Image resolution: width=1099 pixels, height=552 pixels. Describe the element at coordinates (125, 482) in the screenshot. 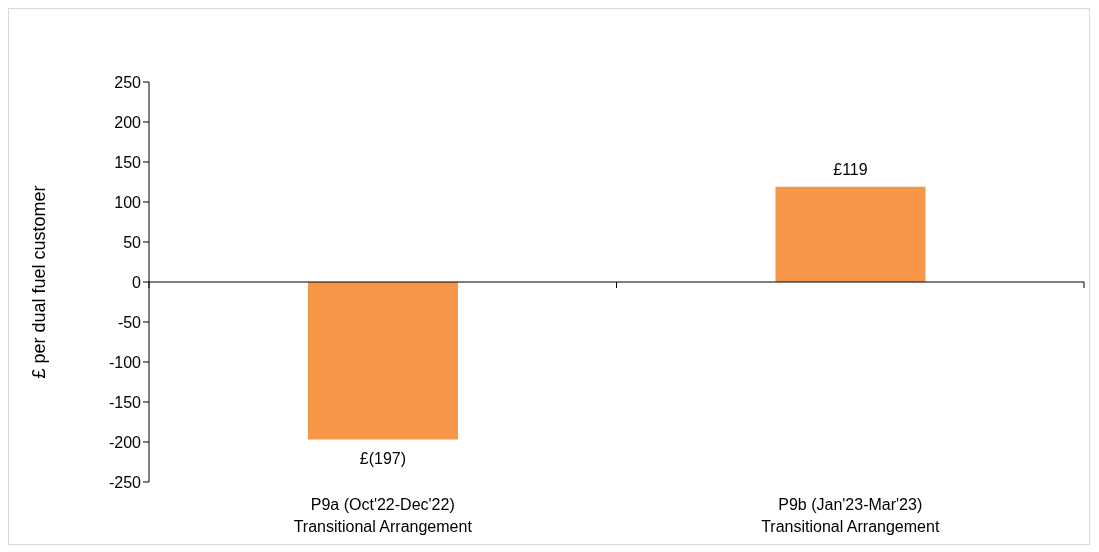

I see `y-tick-label: -250` at that location.